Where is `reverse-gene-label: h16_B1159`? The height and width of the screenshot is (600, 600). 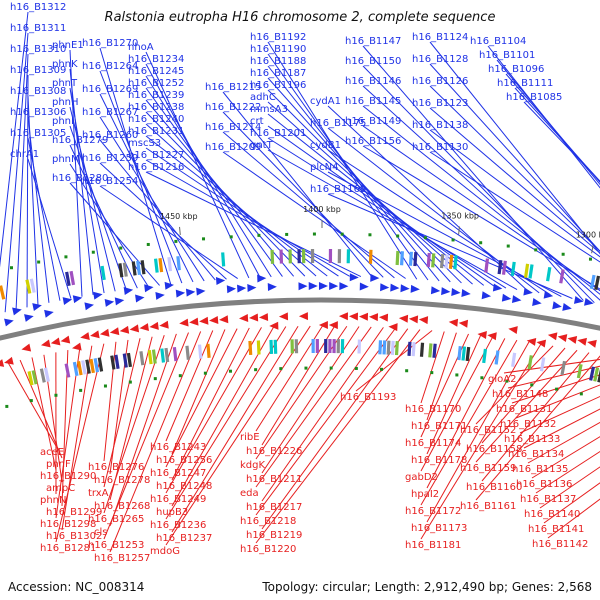
reverse-gene-label: h16_B1159 is located at coordinates (488, 468).